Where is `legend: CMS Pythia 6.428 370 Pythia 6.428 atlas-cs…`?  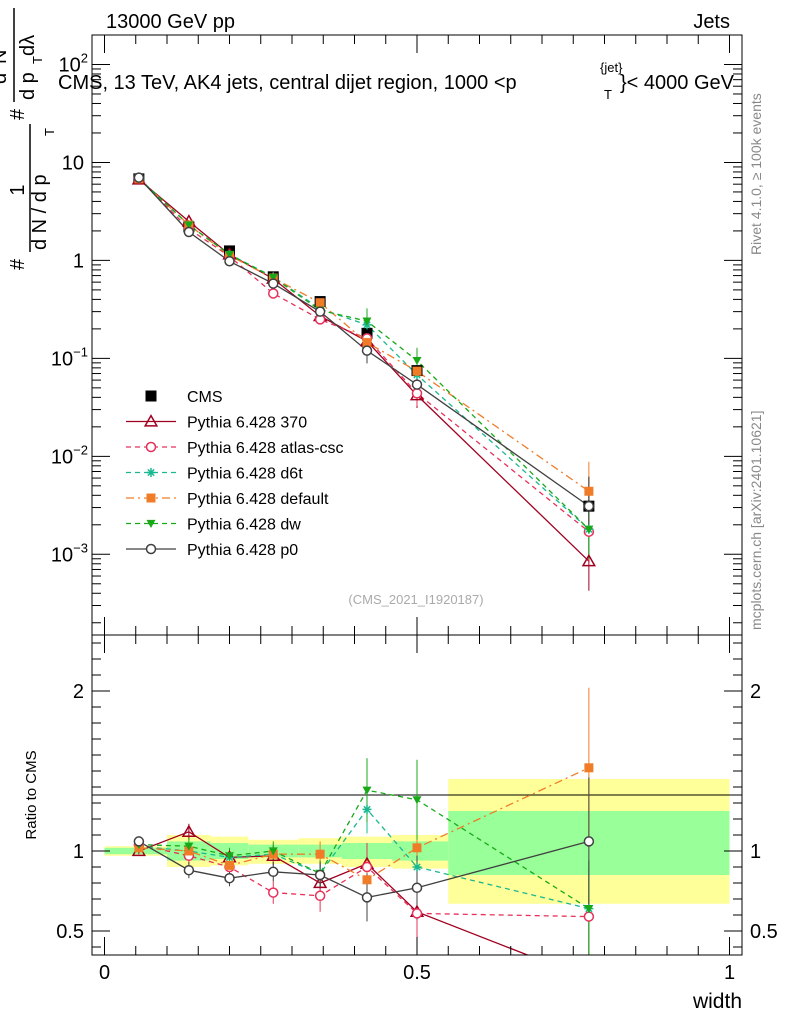 legend: CMS Pythia 6.428 370 Pythia 6.428 atlas-cs… is located at coordinates (235, 474).